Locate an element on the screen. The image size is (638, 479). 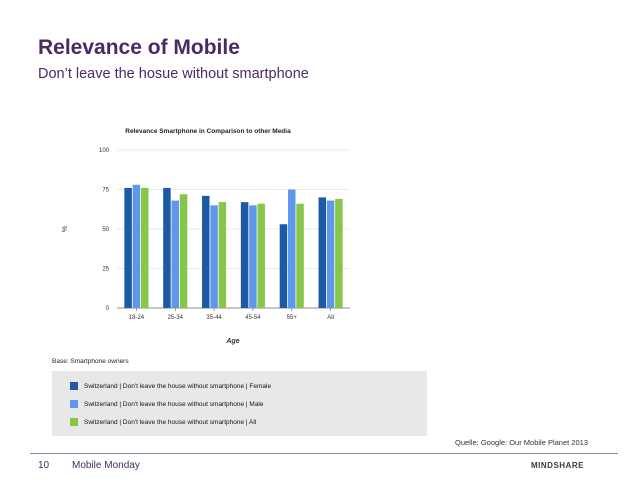
base-note: Base: Smartphone owners is located at coordinates (90, 361).